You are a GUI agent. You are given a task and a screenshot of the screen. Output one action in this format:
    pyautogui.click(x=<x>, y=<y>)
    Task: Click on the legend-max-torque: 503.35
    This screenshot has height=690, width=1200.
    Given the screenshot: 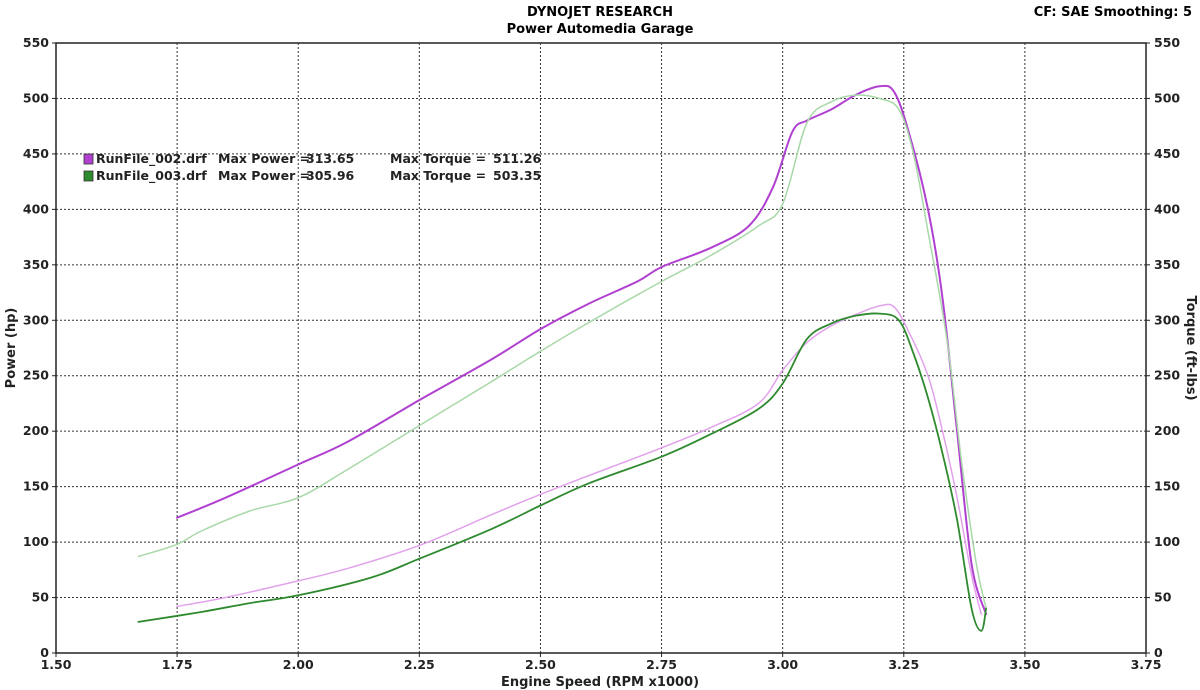 What is the action you would take?
    pyautogui.click(x=517, y=175)
    